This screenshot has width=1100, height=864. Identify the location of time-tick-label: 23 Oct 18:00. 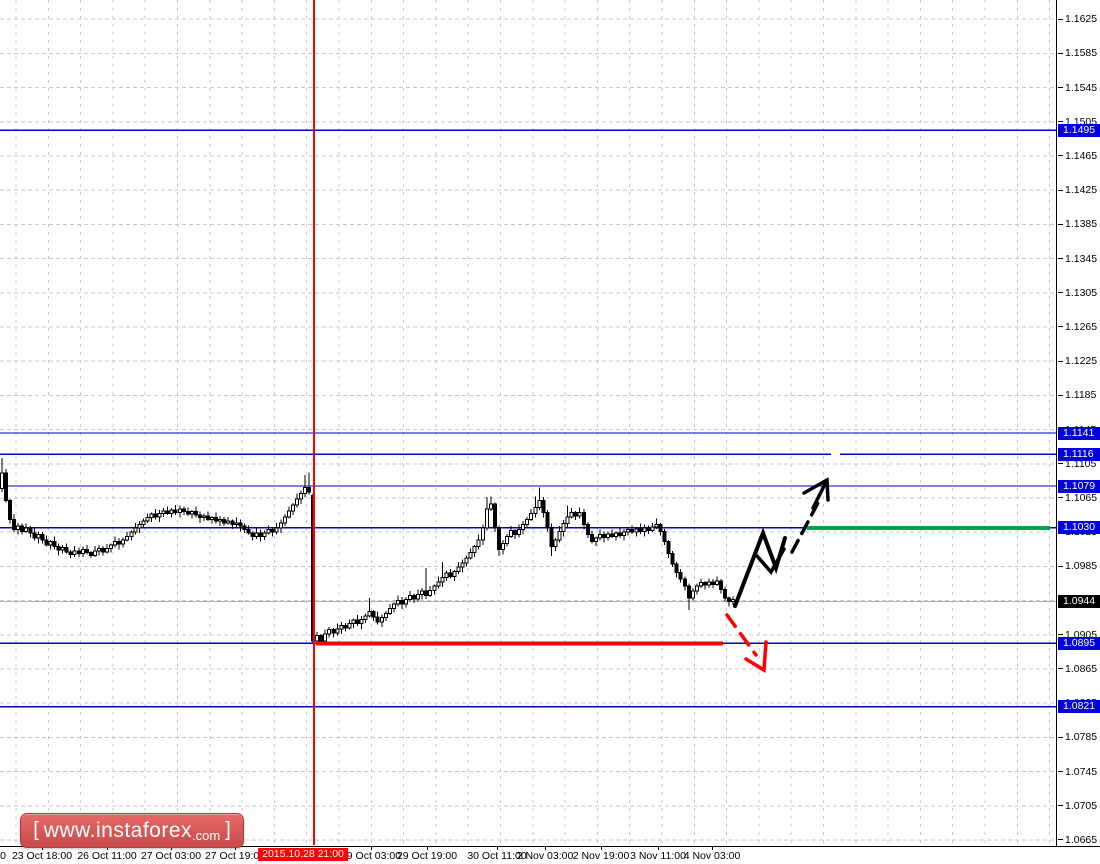
(42, 856).